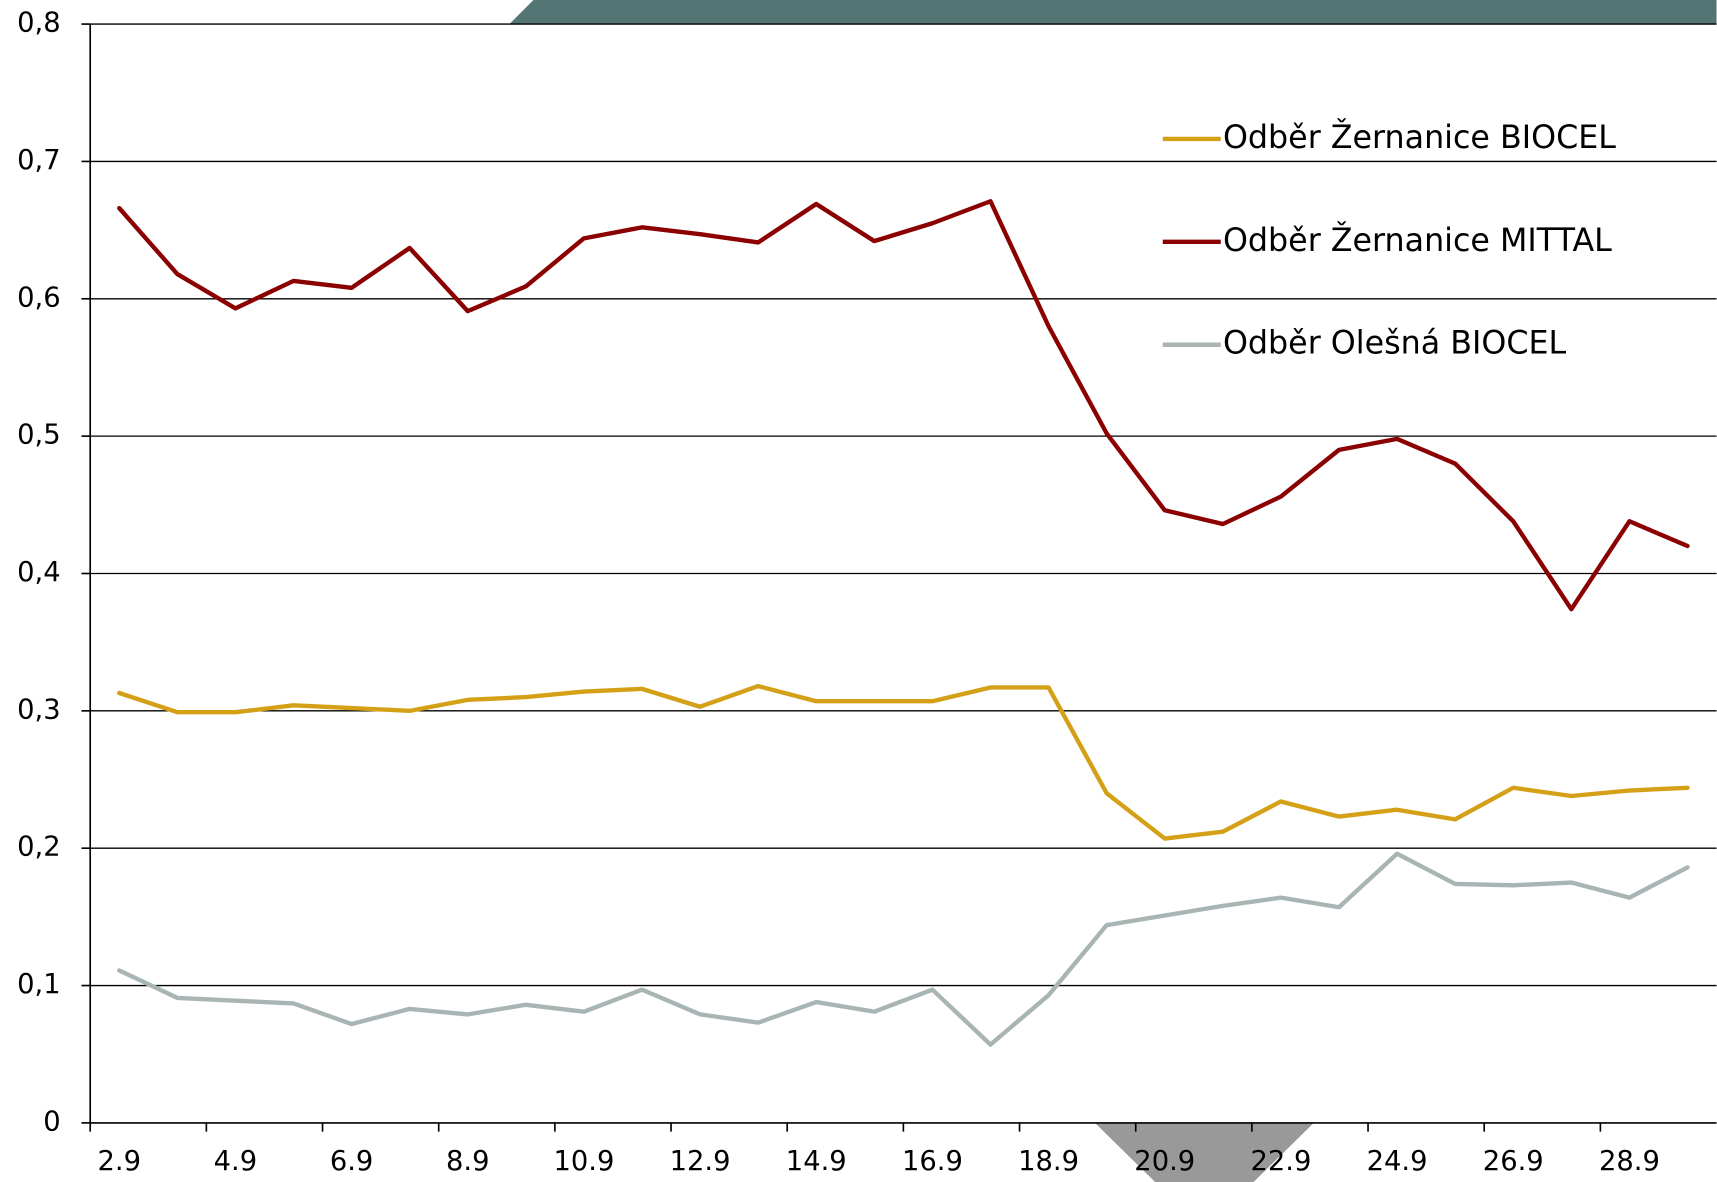  Describe the element at coordinates (1280, 1161) in the screenshot. I see `x-tick-label: 22.9` at that location.